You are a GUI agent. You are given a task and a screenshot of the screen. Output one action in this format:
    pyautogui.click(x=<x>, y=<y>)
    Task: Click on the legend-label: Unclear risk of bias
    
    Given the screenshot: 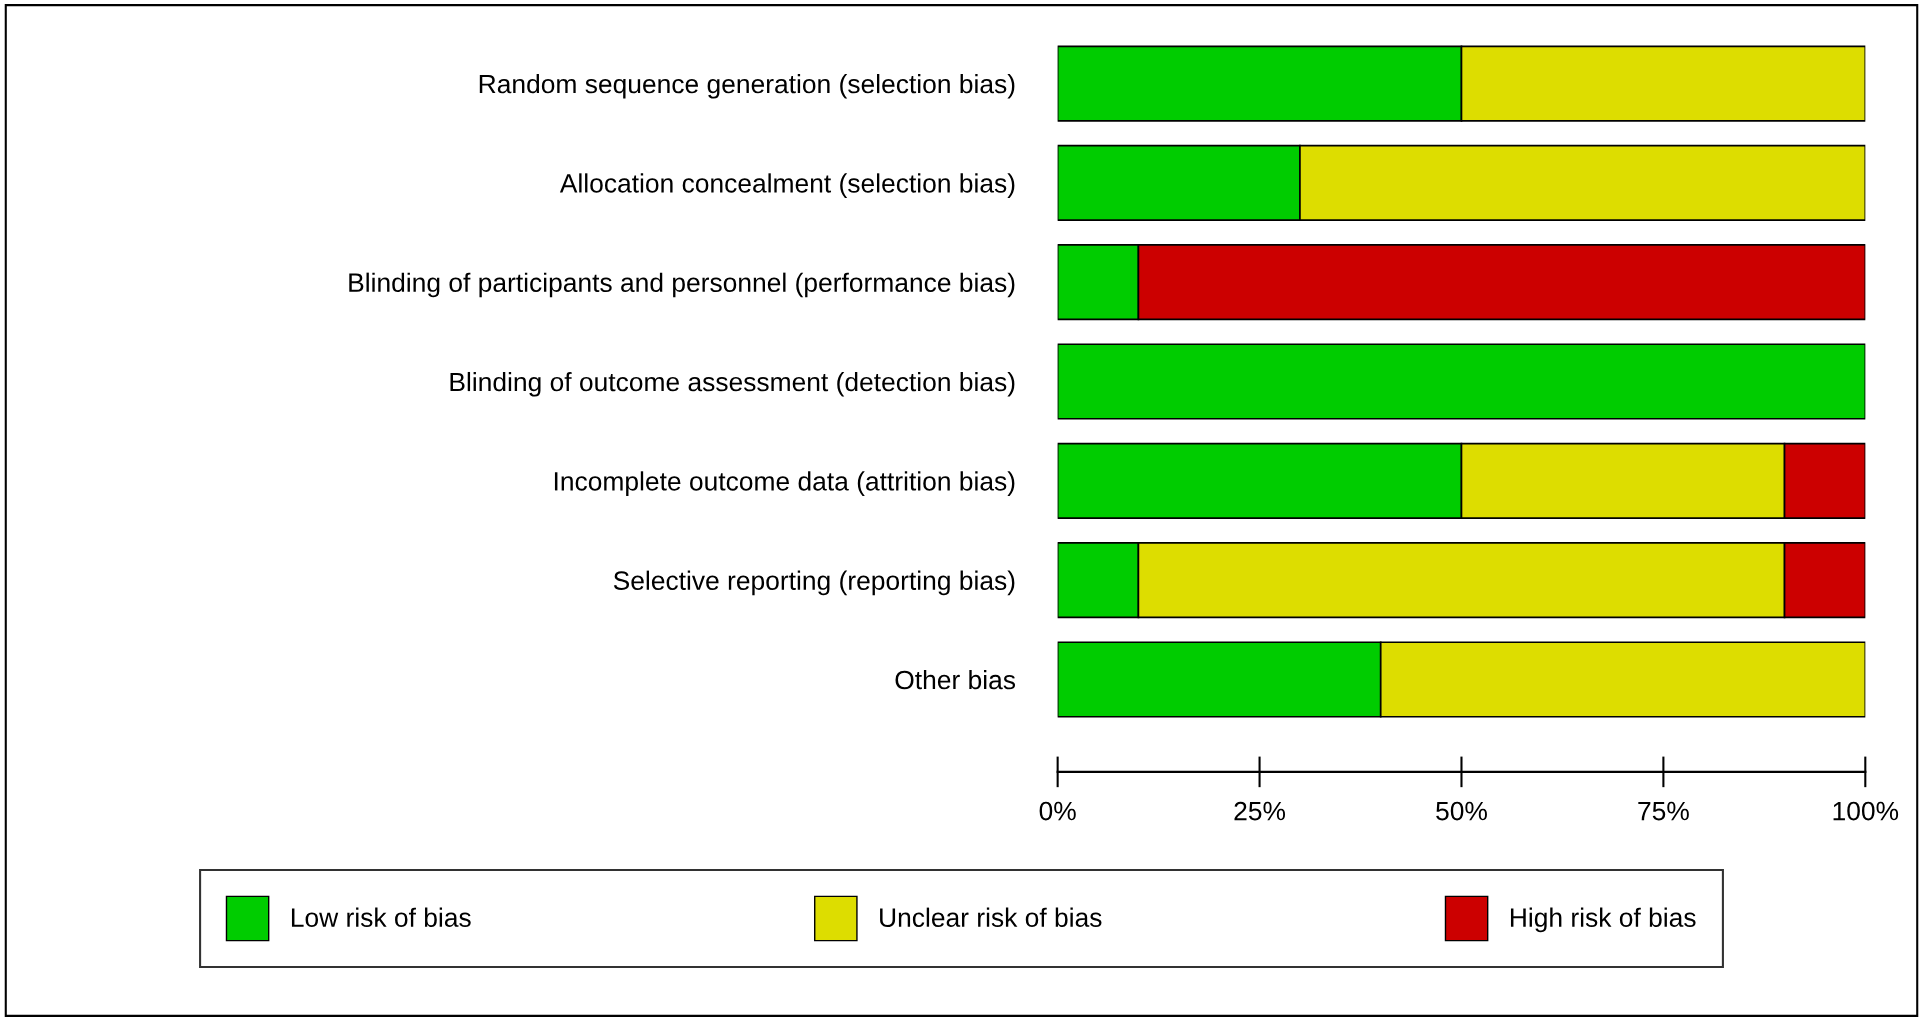 What is the action you would take?
    pyautogui.click(x=991, y=917)
    